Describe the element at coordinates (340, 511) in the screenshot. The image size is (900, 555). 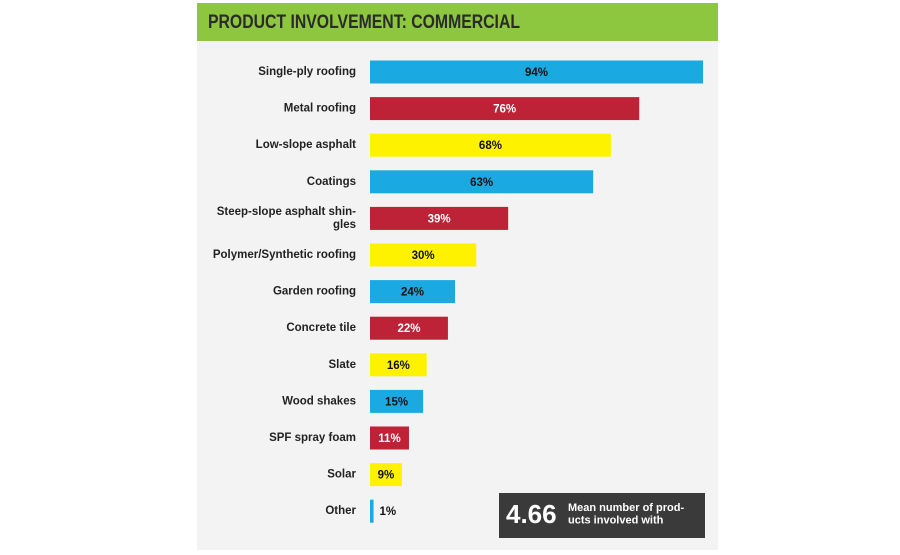
I see `category-label: Other` at that location.